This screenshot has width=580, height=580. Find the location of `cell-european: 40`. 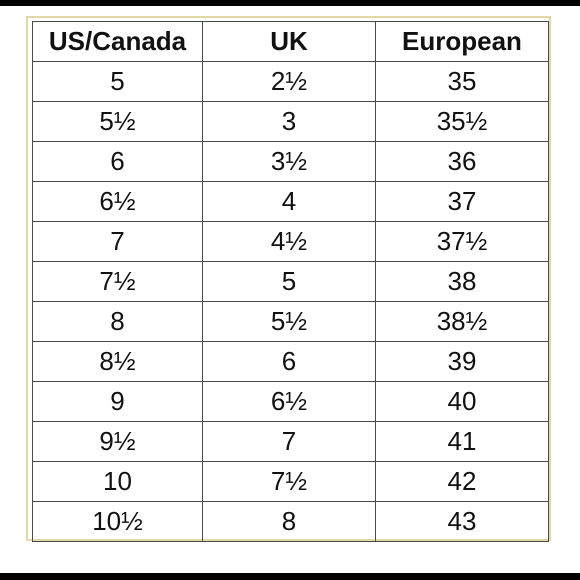

cell-european: 40 is located at coordinates (462, 401).